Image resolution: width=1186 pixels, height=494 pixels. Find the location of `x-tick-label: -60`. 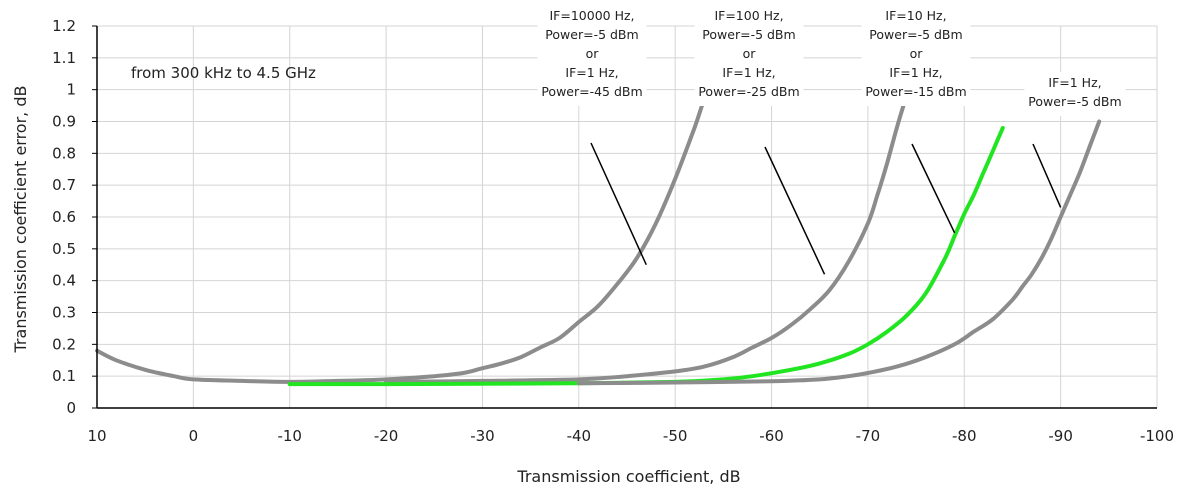

x-tick-label: -60 is located at coordinates (771, 436).